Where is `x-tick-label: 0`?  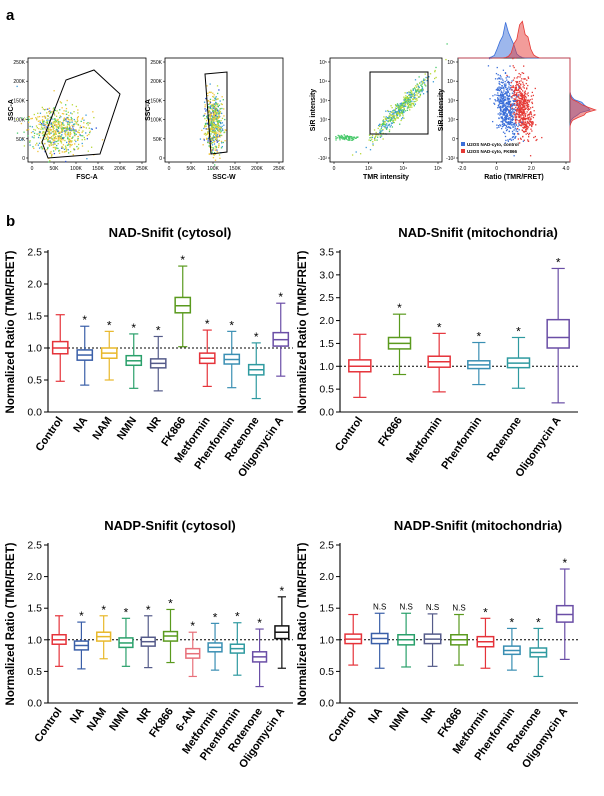
x-tick-label: 0 is located at coordinates (334, 169).